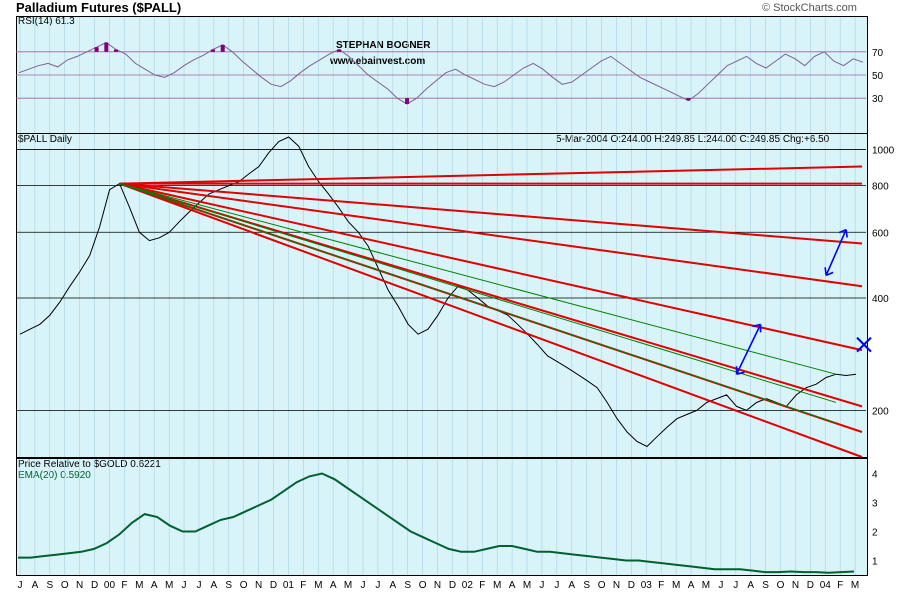 The height and width of the screenshot is (594, 900). Describe the element at coordinates (875, 475) in the screenshot. I see `relative-tick-label: 4` at that location.